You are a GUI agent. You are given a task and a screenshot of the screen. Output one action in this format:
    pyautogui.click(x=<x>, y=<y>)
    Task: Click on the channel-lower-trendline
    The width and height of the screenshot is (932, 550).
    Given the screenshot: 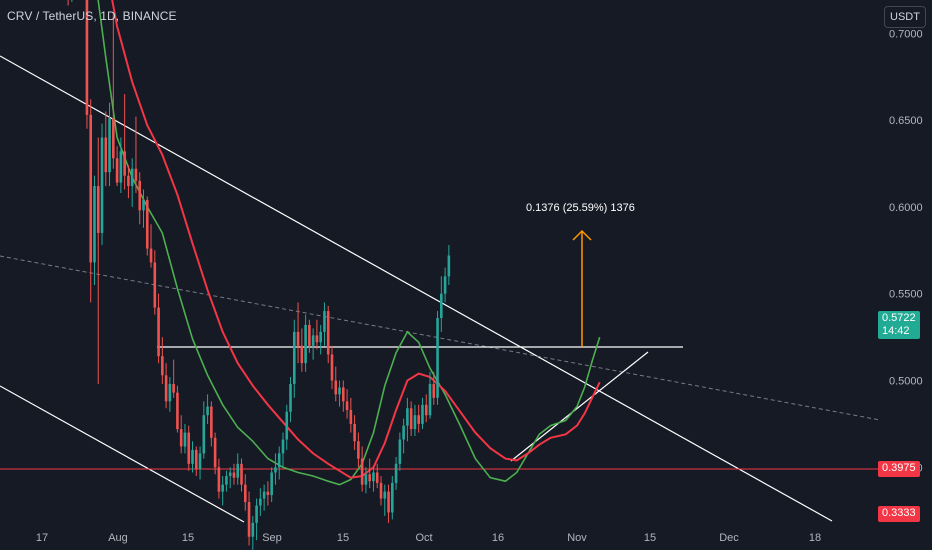 What is the action you would take?
    pyautogui.click(x=122, y=454)
    